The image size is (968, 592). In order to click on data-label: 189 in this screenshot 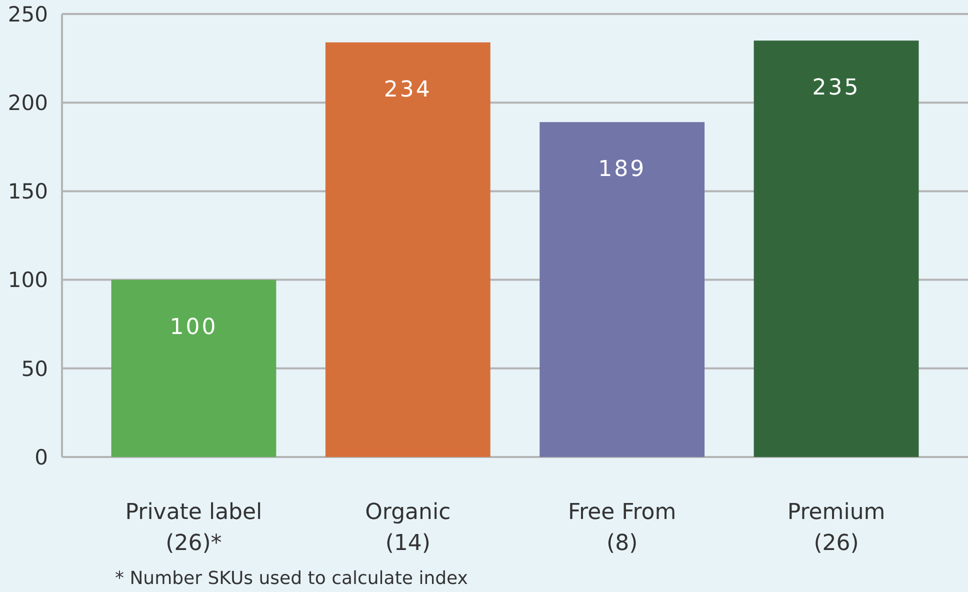, I will do `click(622, 169)`.